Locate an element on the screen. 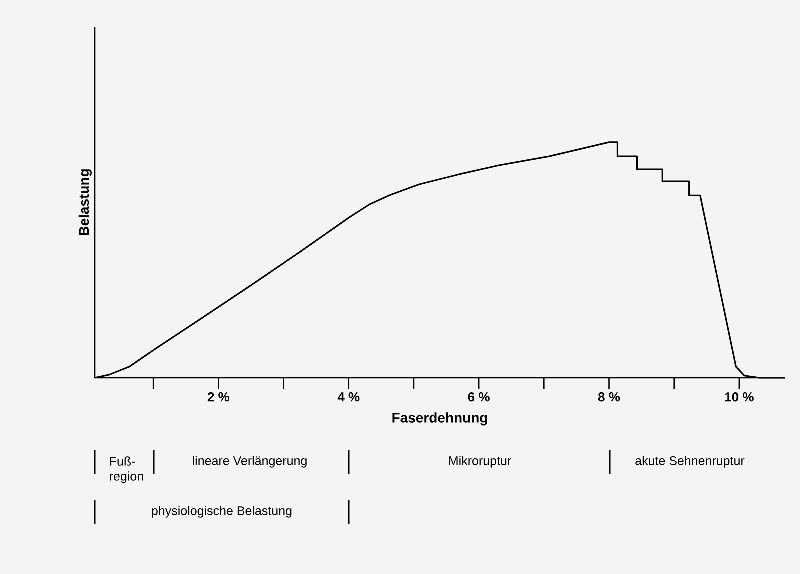 The image size is (800, 574). x-tick-label: 6 % is located at coordinates (479, 397).